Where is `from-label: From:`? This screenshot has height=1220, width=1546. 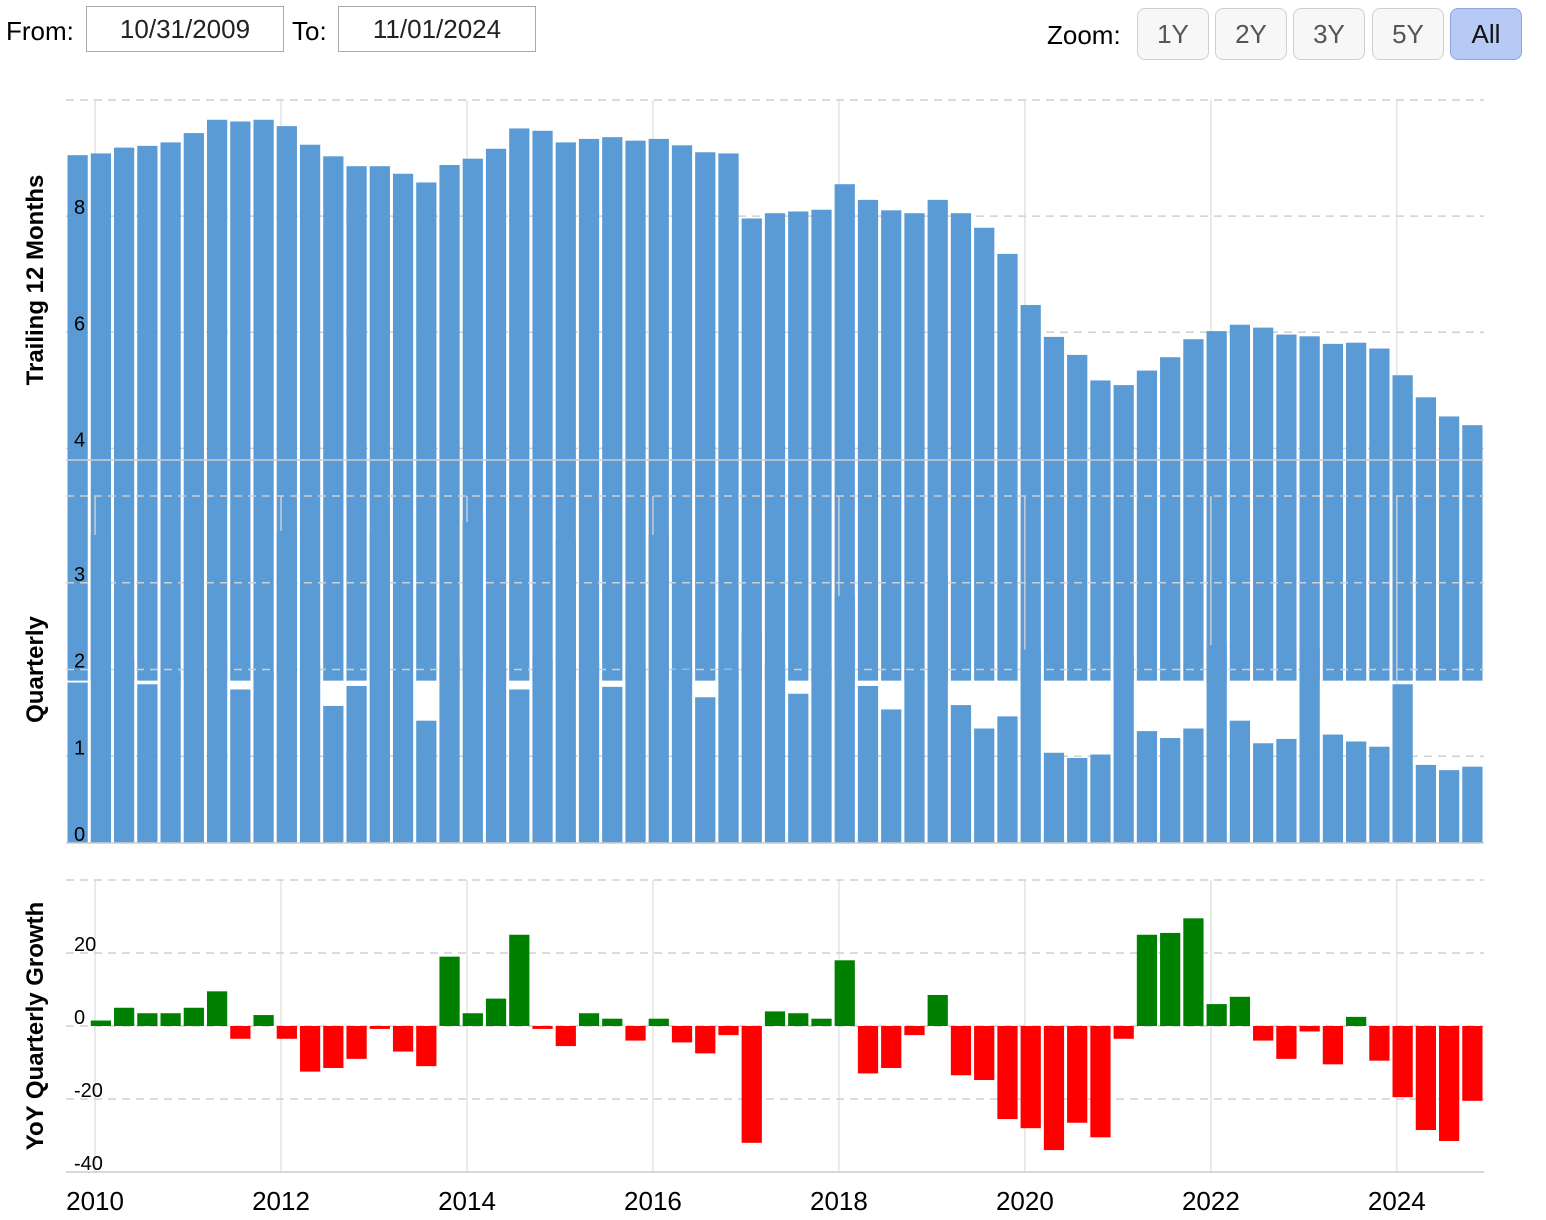 from-label: From: is located at coordinates (40, 31).